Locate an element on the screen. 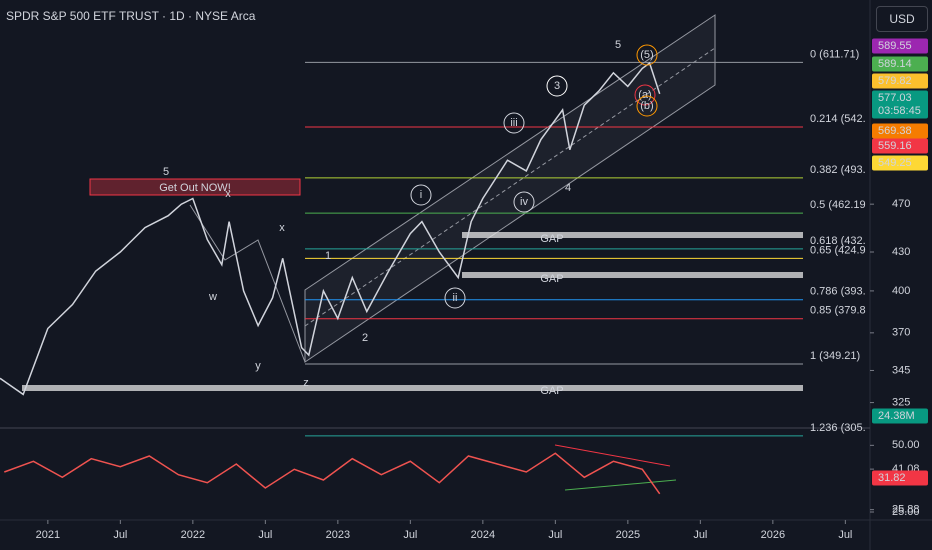  y-tick-label: 345 is located at coordinates (901, 370).